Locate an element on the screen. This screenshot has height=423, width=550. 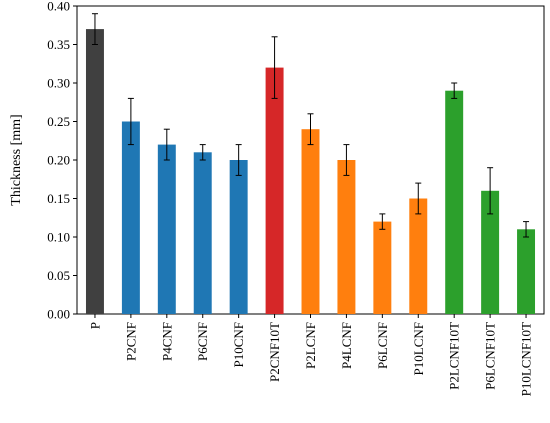
y-tick-label: 0.15 is located at coordinates (58, 198).